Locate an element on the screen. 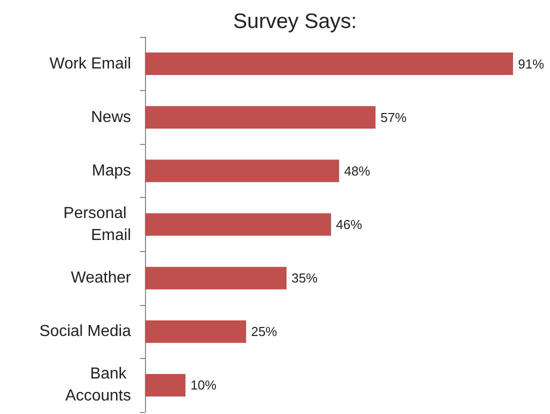 Image resolution: width=550 pixels, height=414 pixels. data-label: 46% is located at coordinates (349, 224).